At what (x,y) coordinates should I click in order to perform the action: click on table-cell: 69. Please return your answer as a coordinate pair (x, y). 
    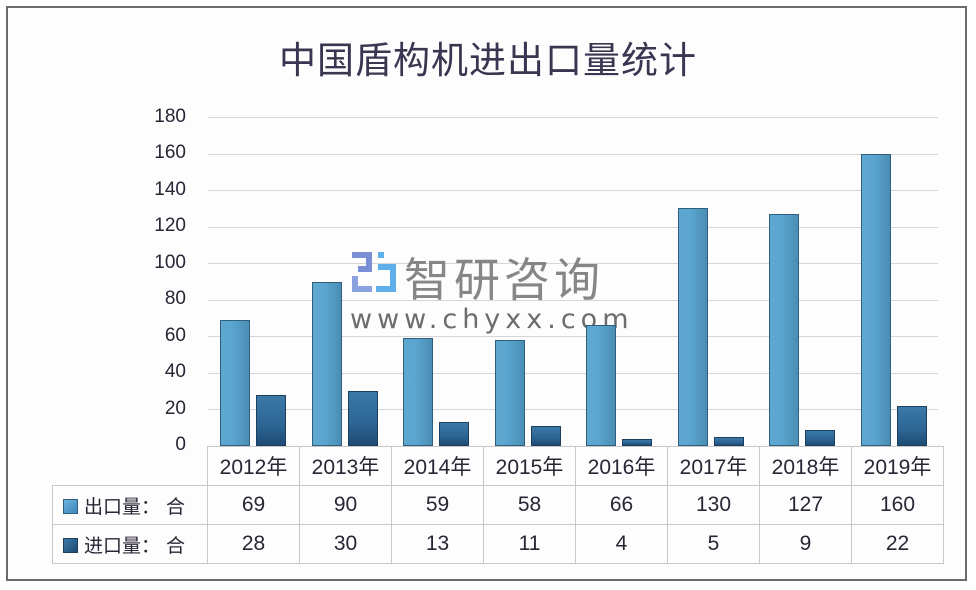
    Looking at the image, I should click on (253, 505).